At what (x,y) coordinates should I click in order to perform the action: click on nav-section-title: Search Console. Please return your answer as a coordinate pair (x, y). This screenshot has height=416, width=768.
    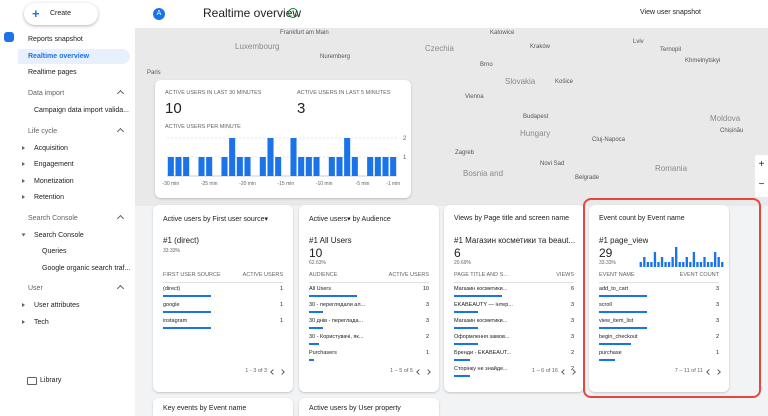
    Looking at the image, I should click on (53, 218).